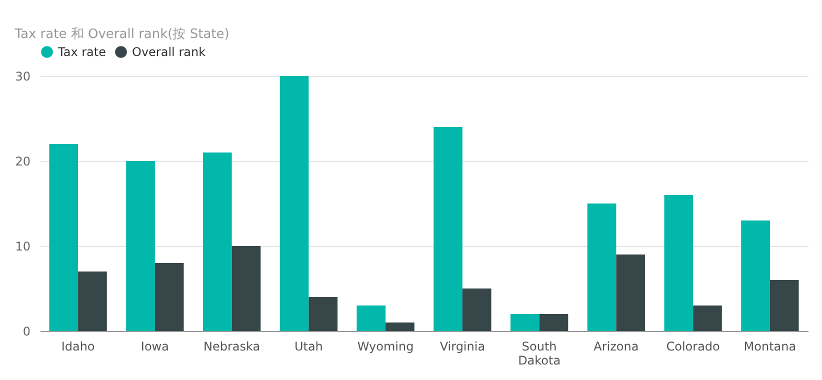  Describe the element at coordinates (308, 347) in the screenshot. I see `x-tick-label: Utah` at that location.